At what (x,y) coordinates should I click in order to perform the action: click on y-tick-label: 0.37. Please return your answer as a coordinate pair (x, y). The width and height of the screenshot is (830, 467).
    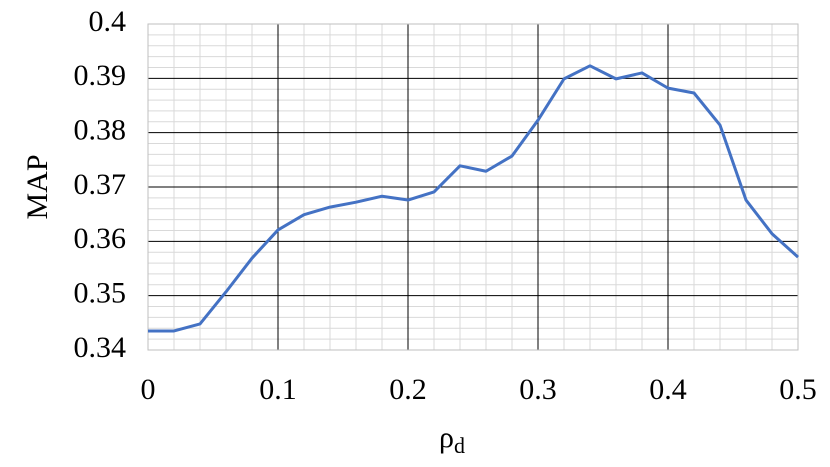
    Looking at the image, I should click on (100, 184).